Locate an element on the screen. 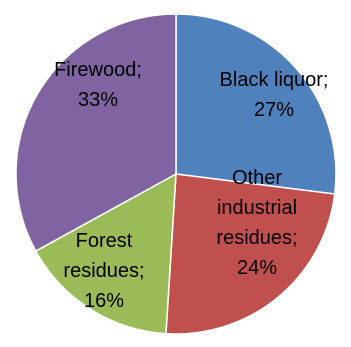 The height and width of the screenshot is (347, 351). slice-label-2: Forest residues; 16% is located at coordinates (103, 271).